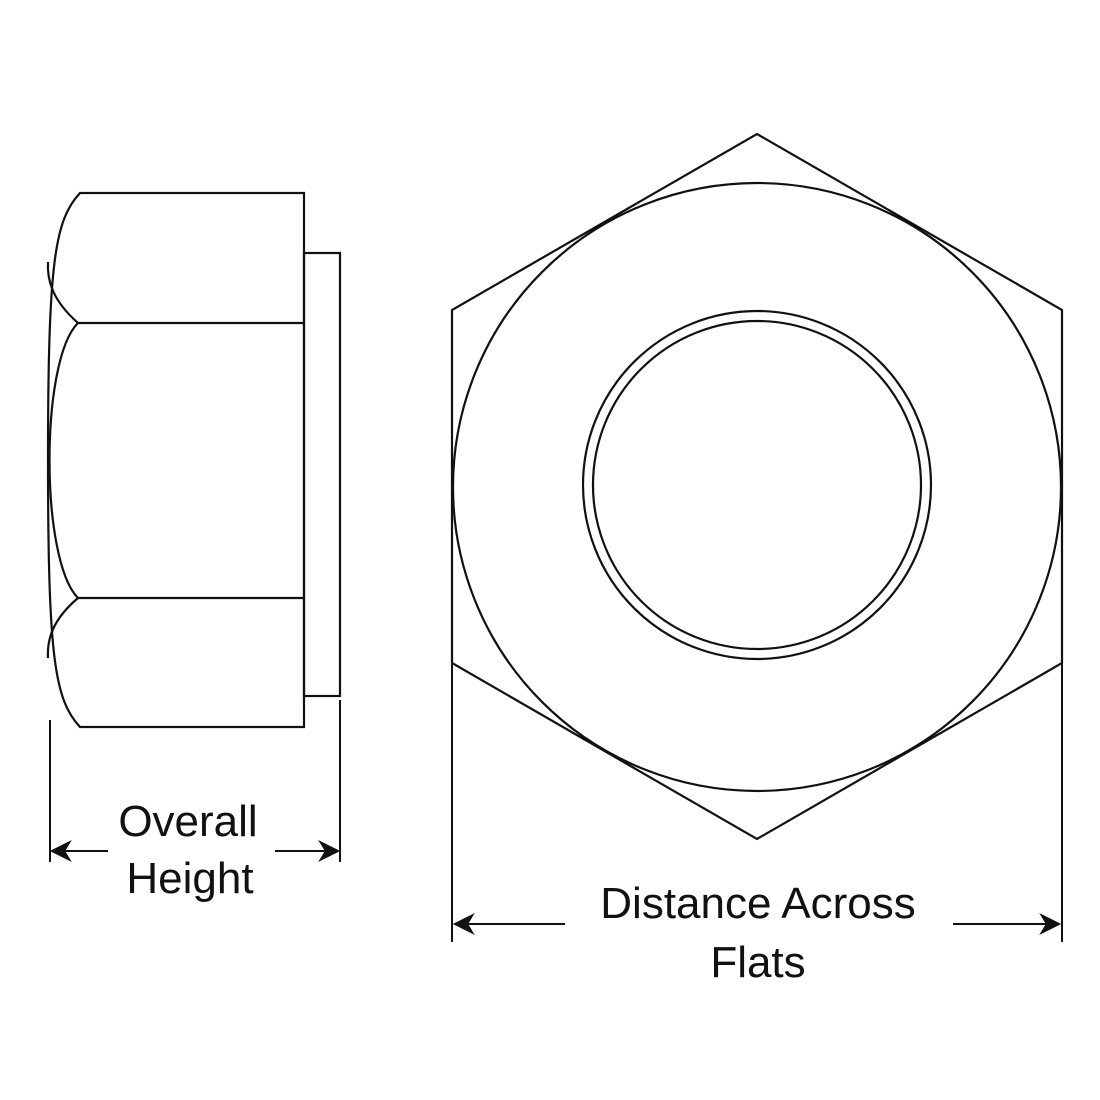 This screenshot has width=1100, height=1100. I want to click on side-view-middle-facet-arc, so click(63, 460).